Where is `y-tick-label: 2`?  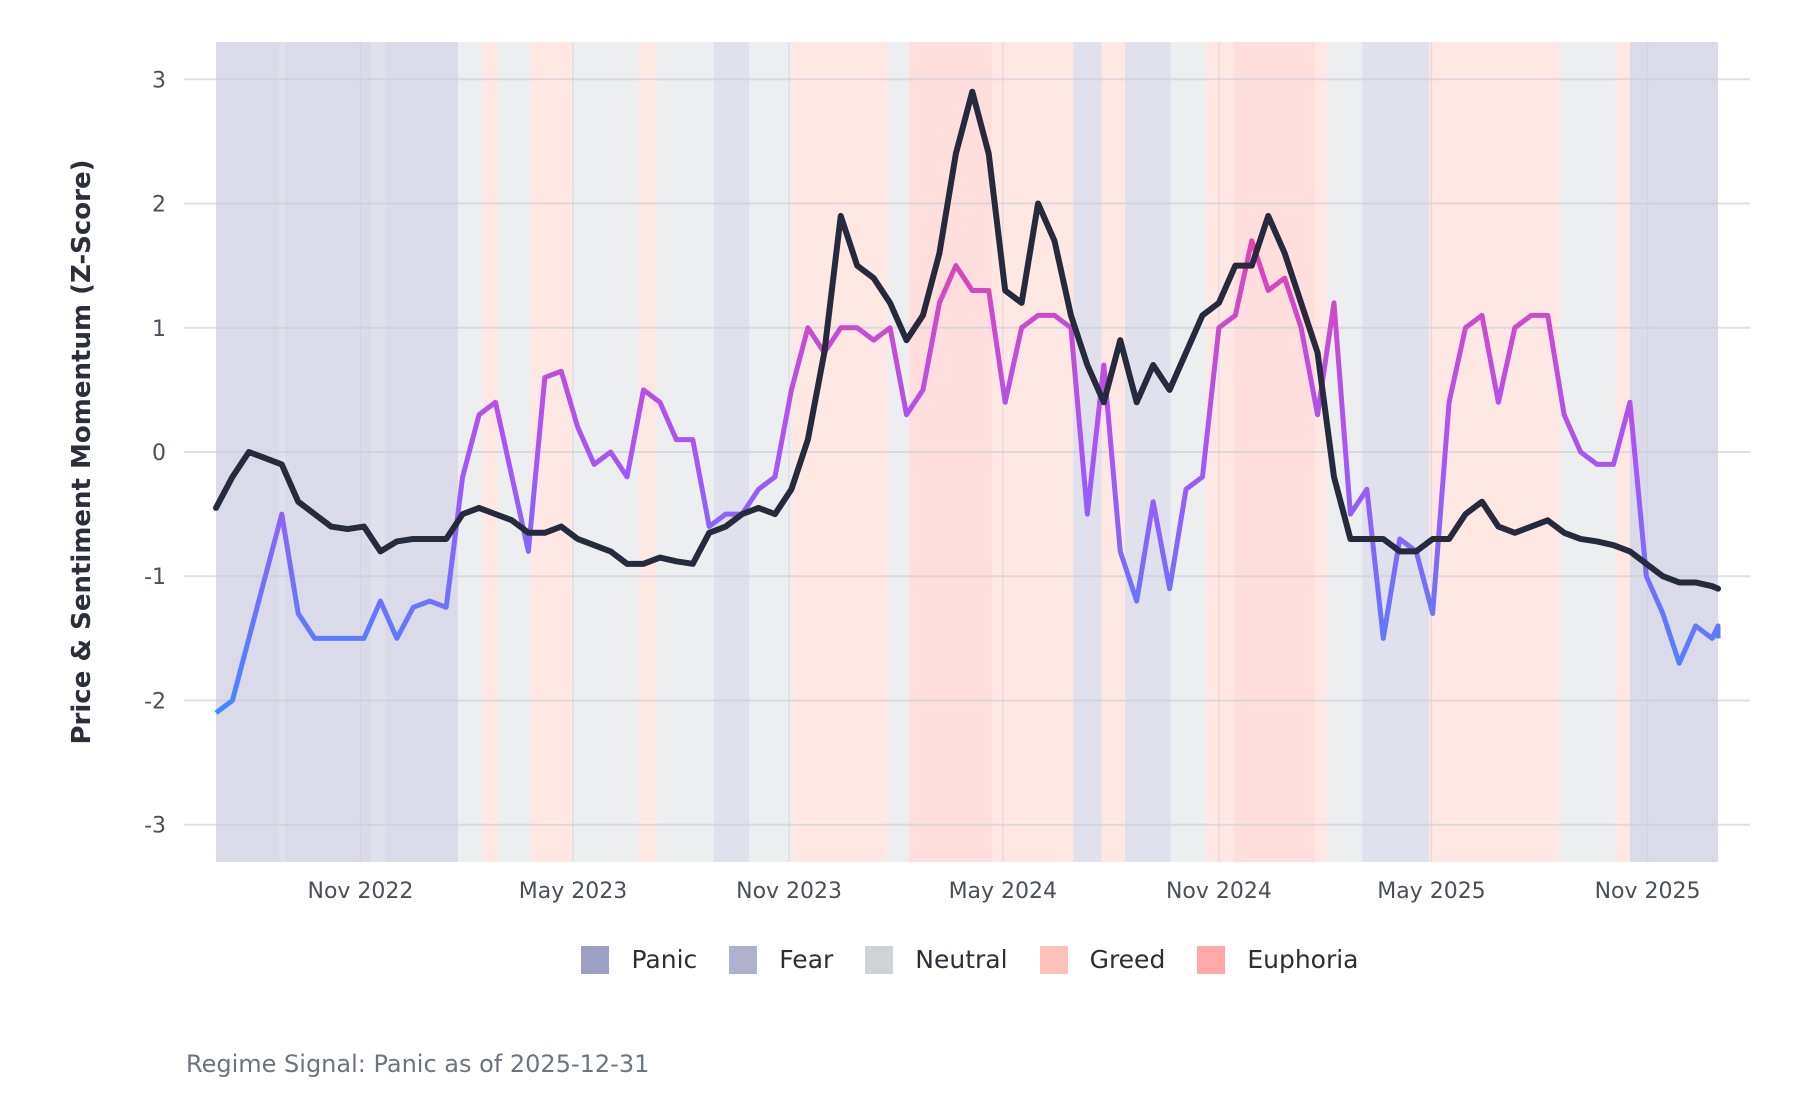 y-tick-label: 2 is located at coordinates (159, 205).